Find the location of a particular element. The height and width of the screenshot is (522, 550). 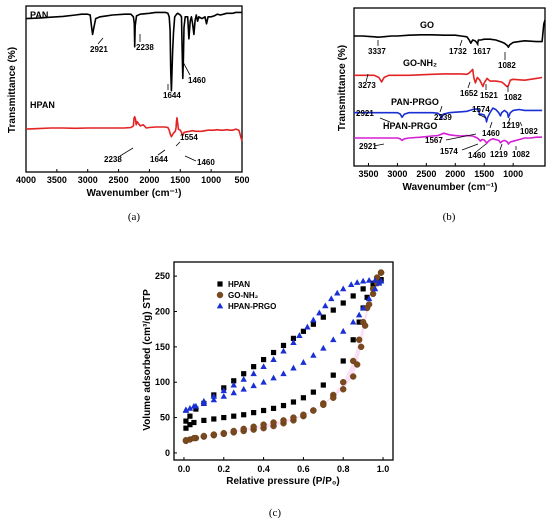

panel-b-annotation-1574: 1574 is located at coordinates (481, 109).